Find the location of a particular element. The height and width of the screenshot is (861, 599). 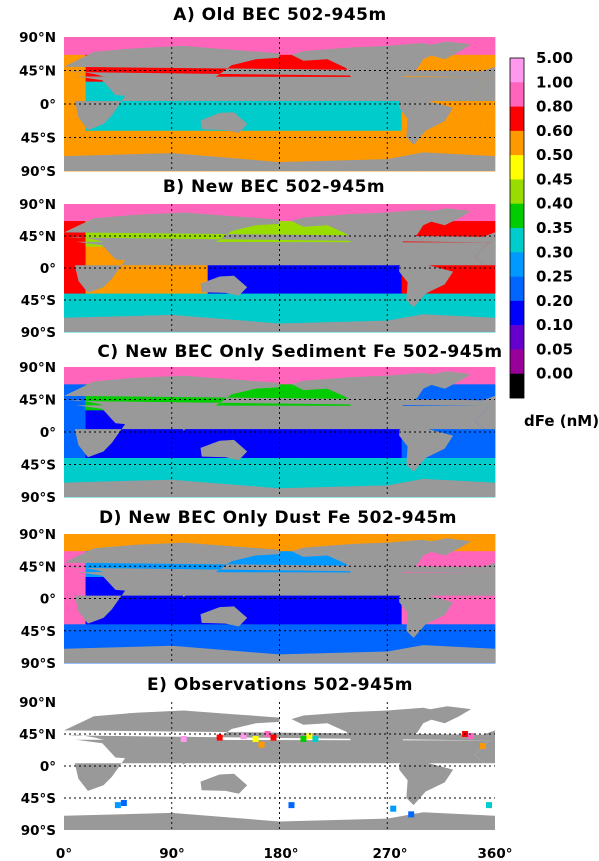

land-europe-wrap is located at coordinates (489, 237).